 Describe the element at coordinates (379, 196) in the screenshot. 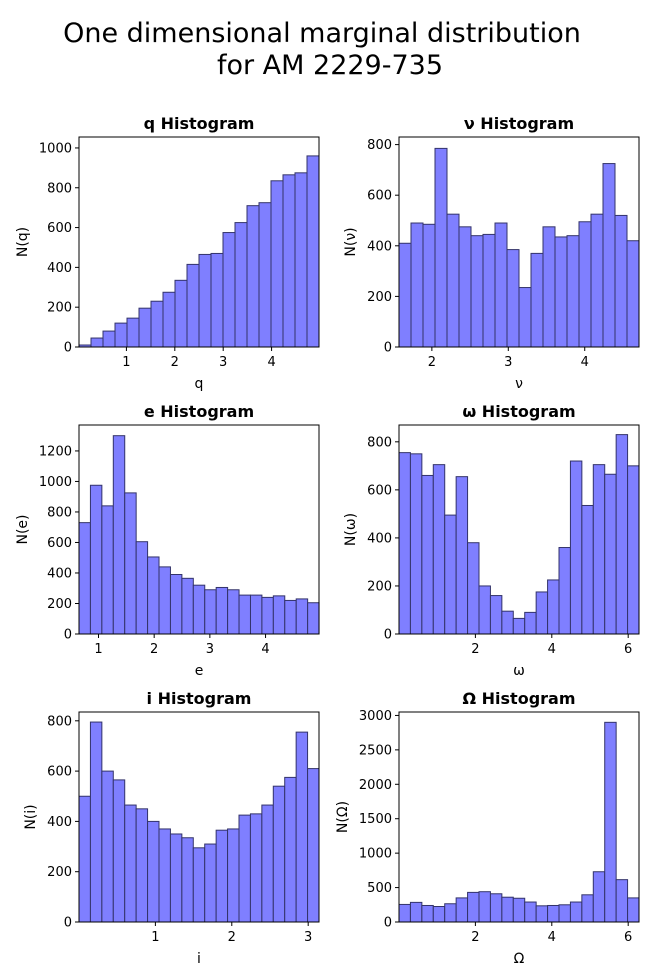

I see `y-tick-label: 600` at that location.